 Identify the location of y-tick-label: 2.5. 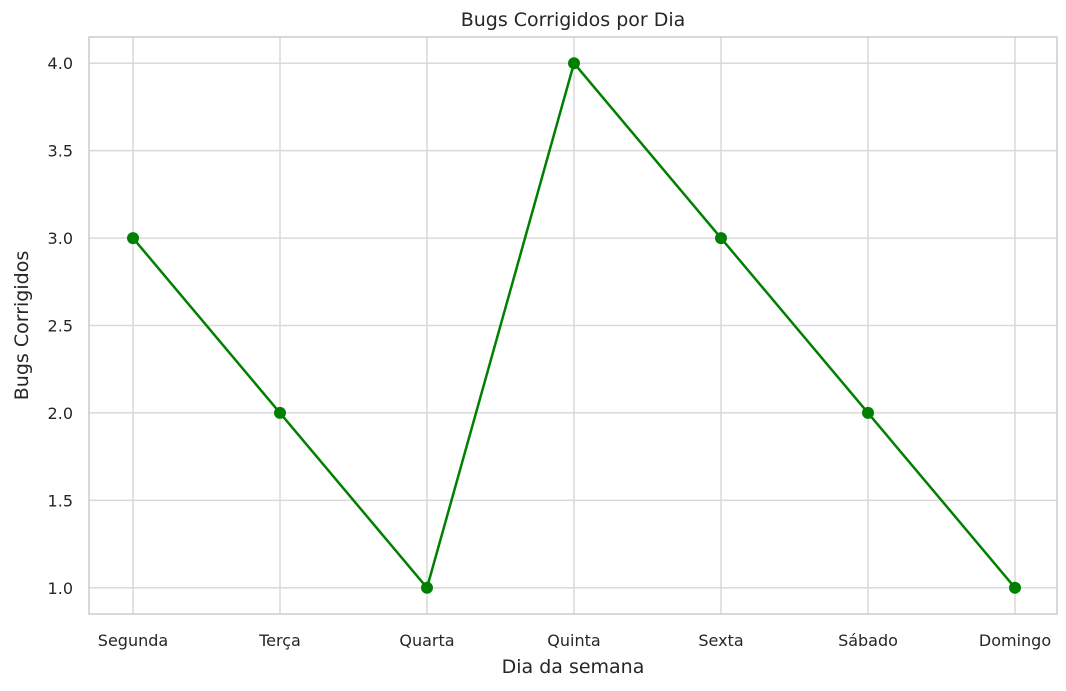
(60, 326).